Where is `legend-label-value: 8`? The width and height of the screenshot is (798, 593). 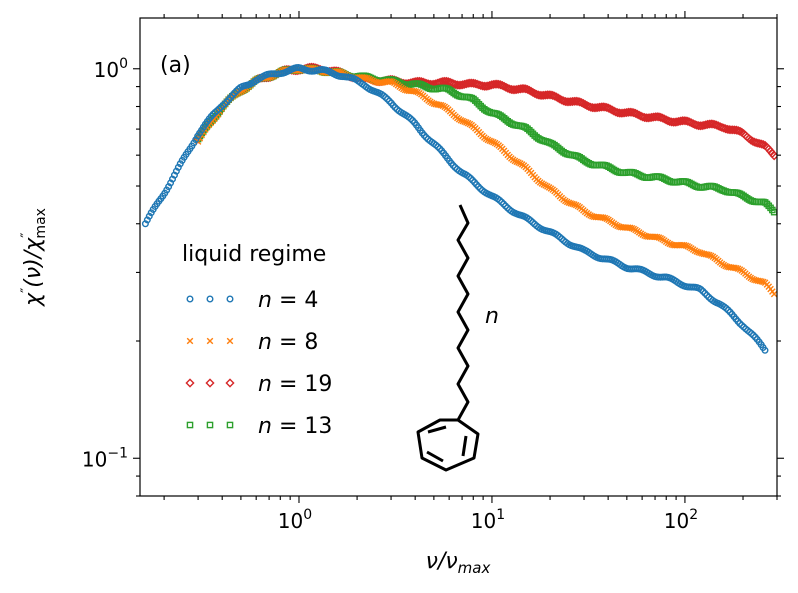
legend-label-value: 8 is located at coordinates (311, 342).